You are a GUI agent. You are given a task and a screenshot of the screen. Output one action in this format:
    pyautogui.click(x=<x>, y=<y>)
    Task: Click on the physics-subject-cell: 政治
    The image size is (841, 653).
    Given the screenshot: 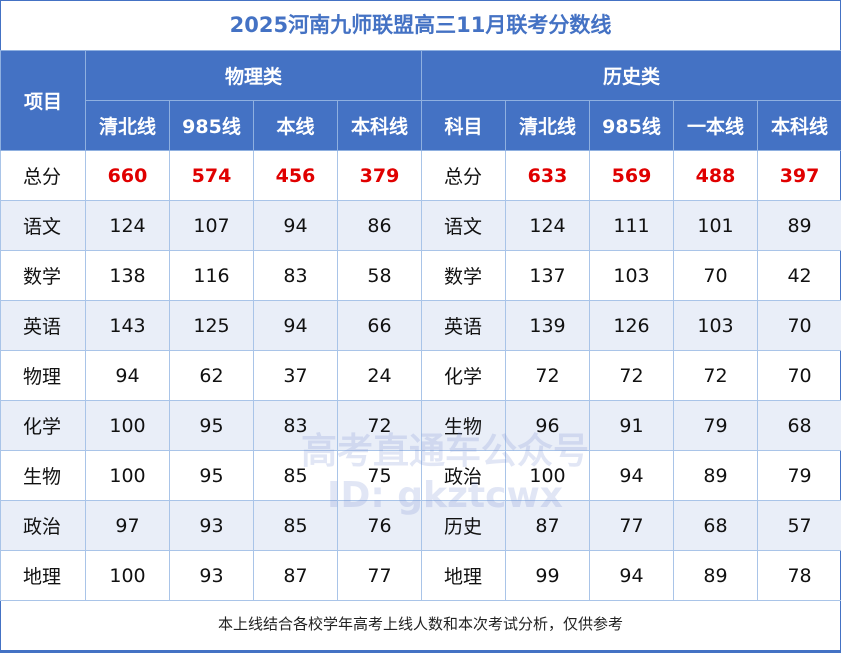 What is the action you would take?
    pyautogui.click(x=43, y=526)
    